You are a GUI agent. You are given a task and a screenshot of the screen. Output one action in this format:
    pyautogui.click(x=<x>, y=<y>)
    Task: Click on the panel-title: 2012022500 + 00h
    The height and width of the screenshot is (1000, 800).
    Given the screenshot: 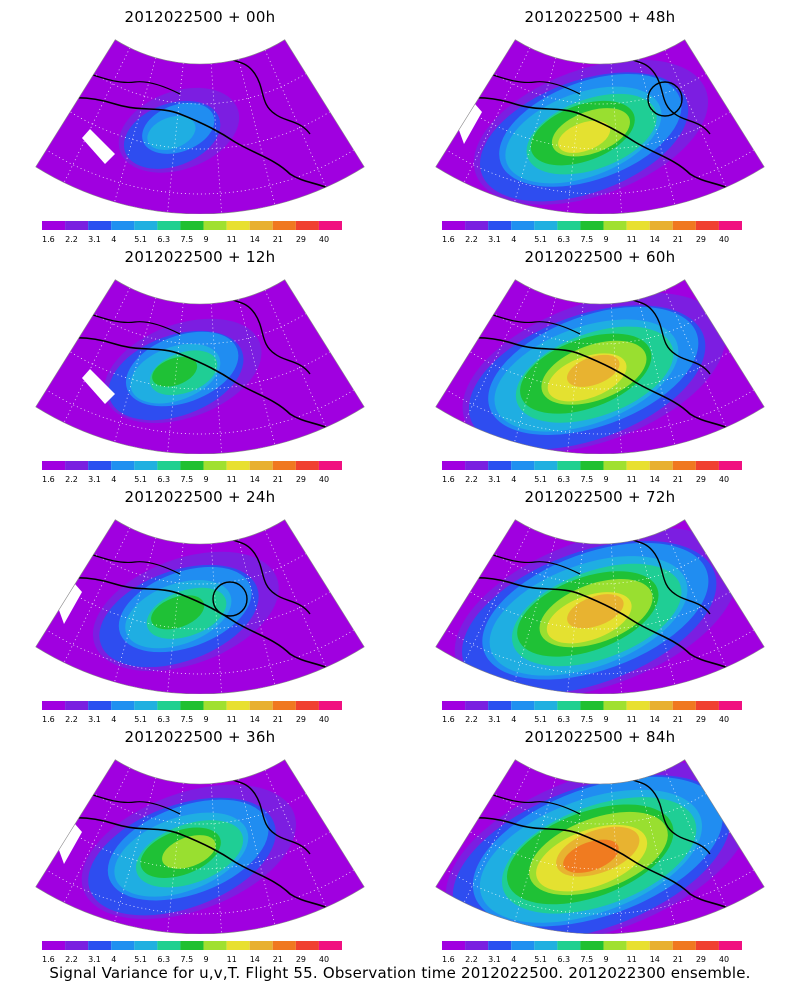 What is the action you would take?
    pyautogui.click(x=200, y=17)
    